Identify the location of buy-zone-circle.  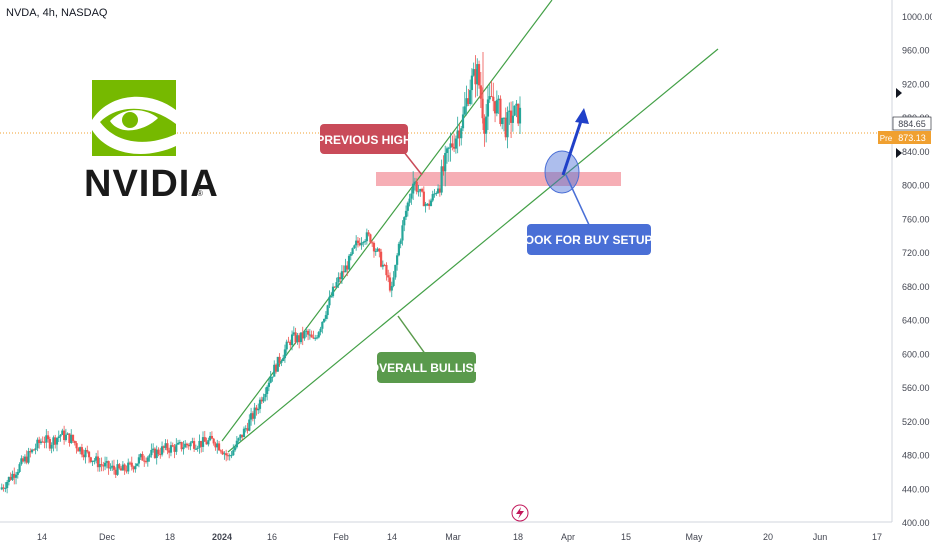
(562, 172).